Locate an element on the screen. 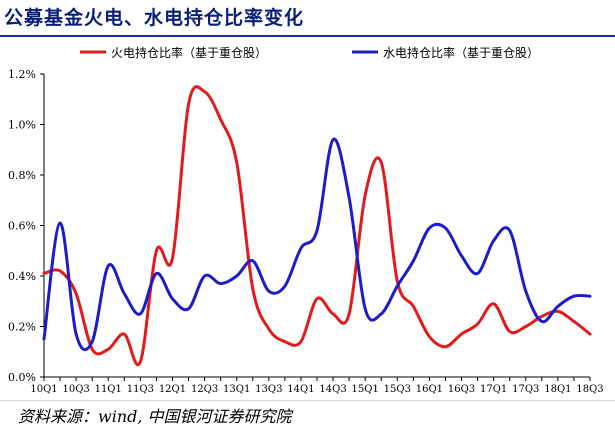 Image resolution: width=615 pixels, height=433 pixels. footer-divider is located at coordinates (307, 400).